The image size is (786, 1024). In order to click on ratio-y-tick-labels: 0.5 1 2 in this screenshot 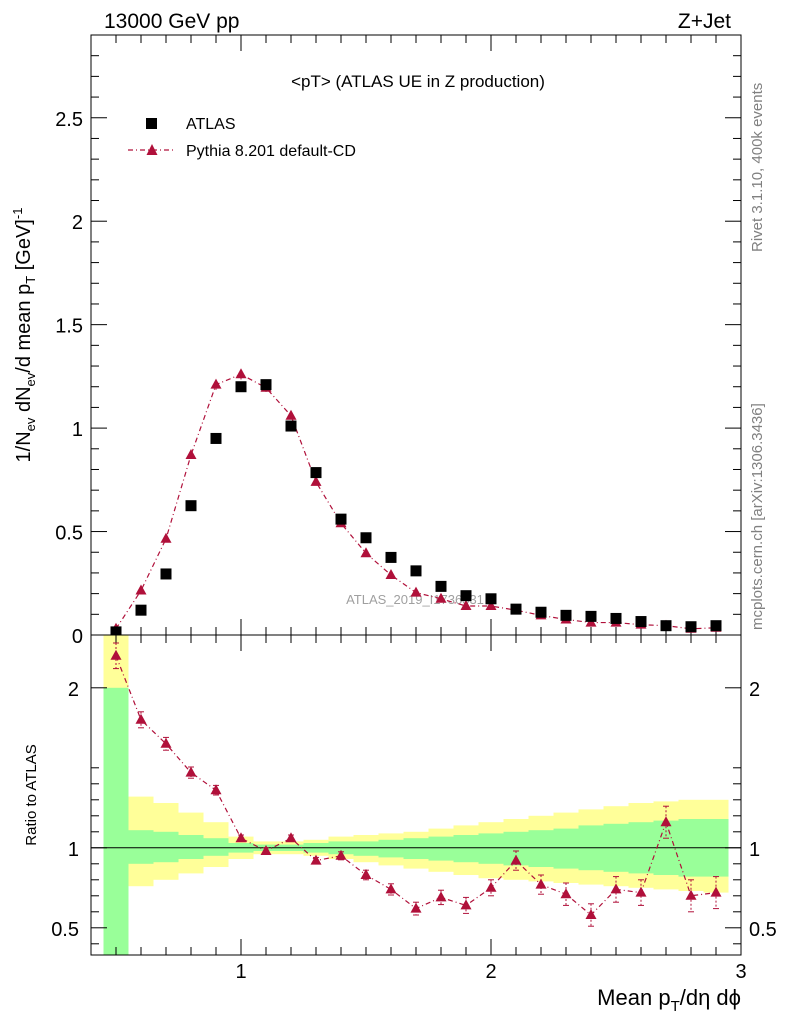, I will do `click(65, 810)`.